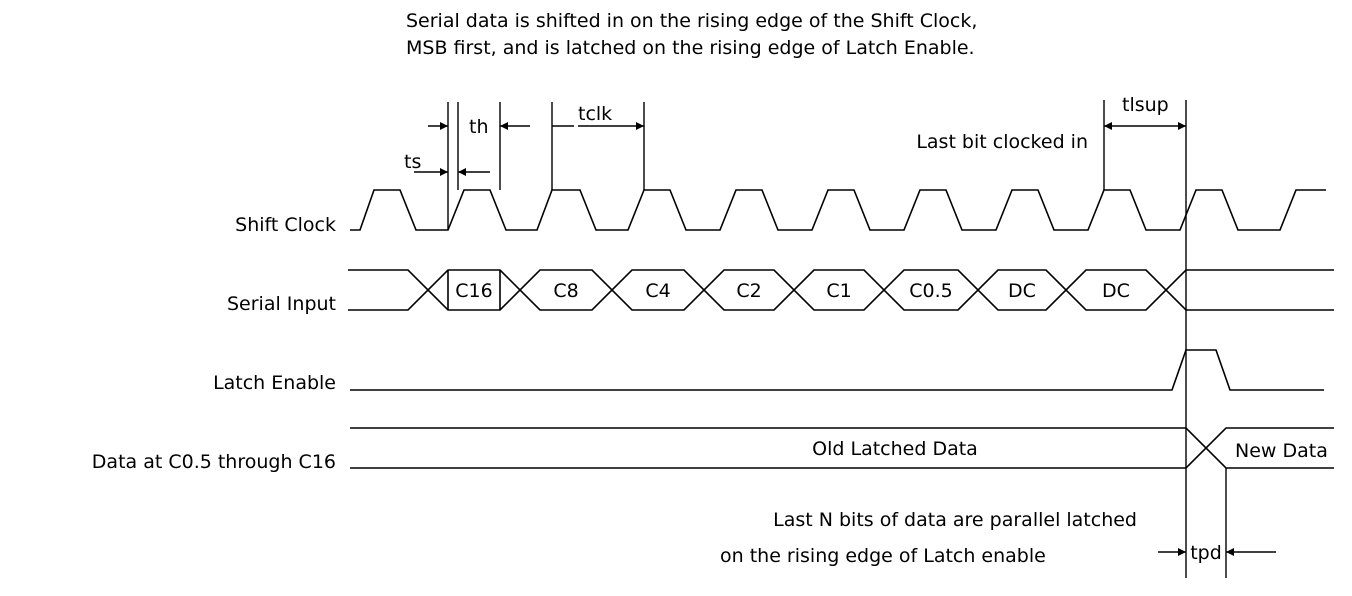  I want to click on last-bit-note: Last bit clocked in, so click(1002, 142).